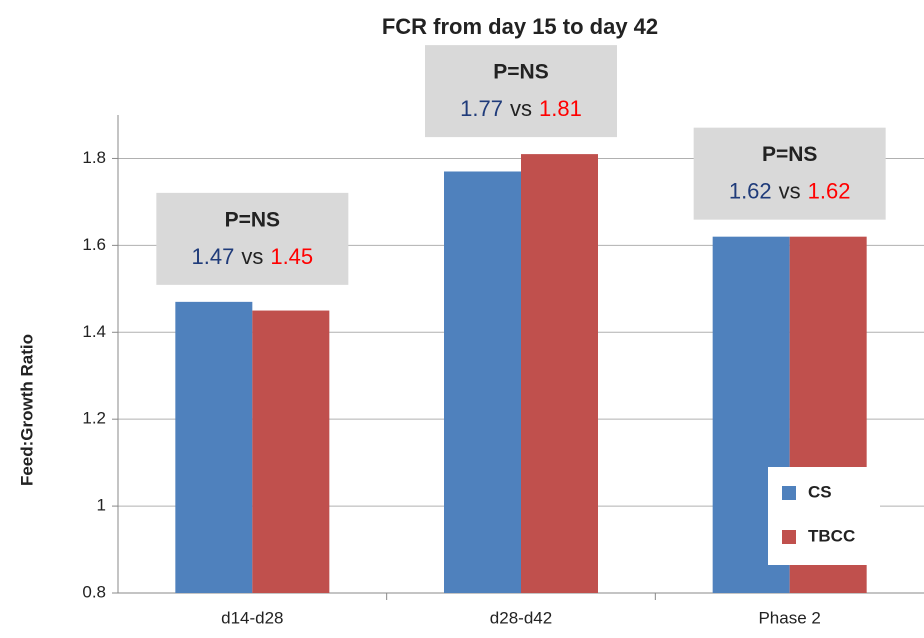 This screenshot has height=638, width=924. I want to click on y-tick-label: 1.4, so click(94, 331).